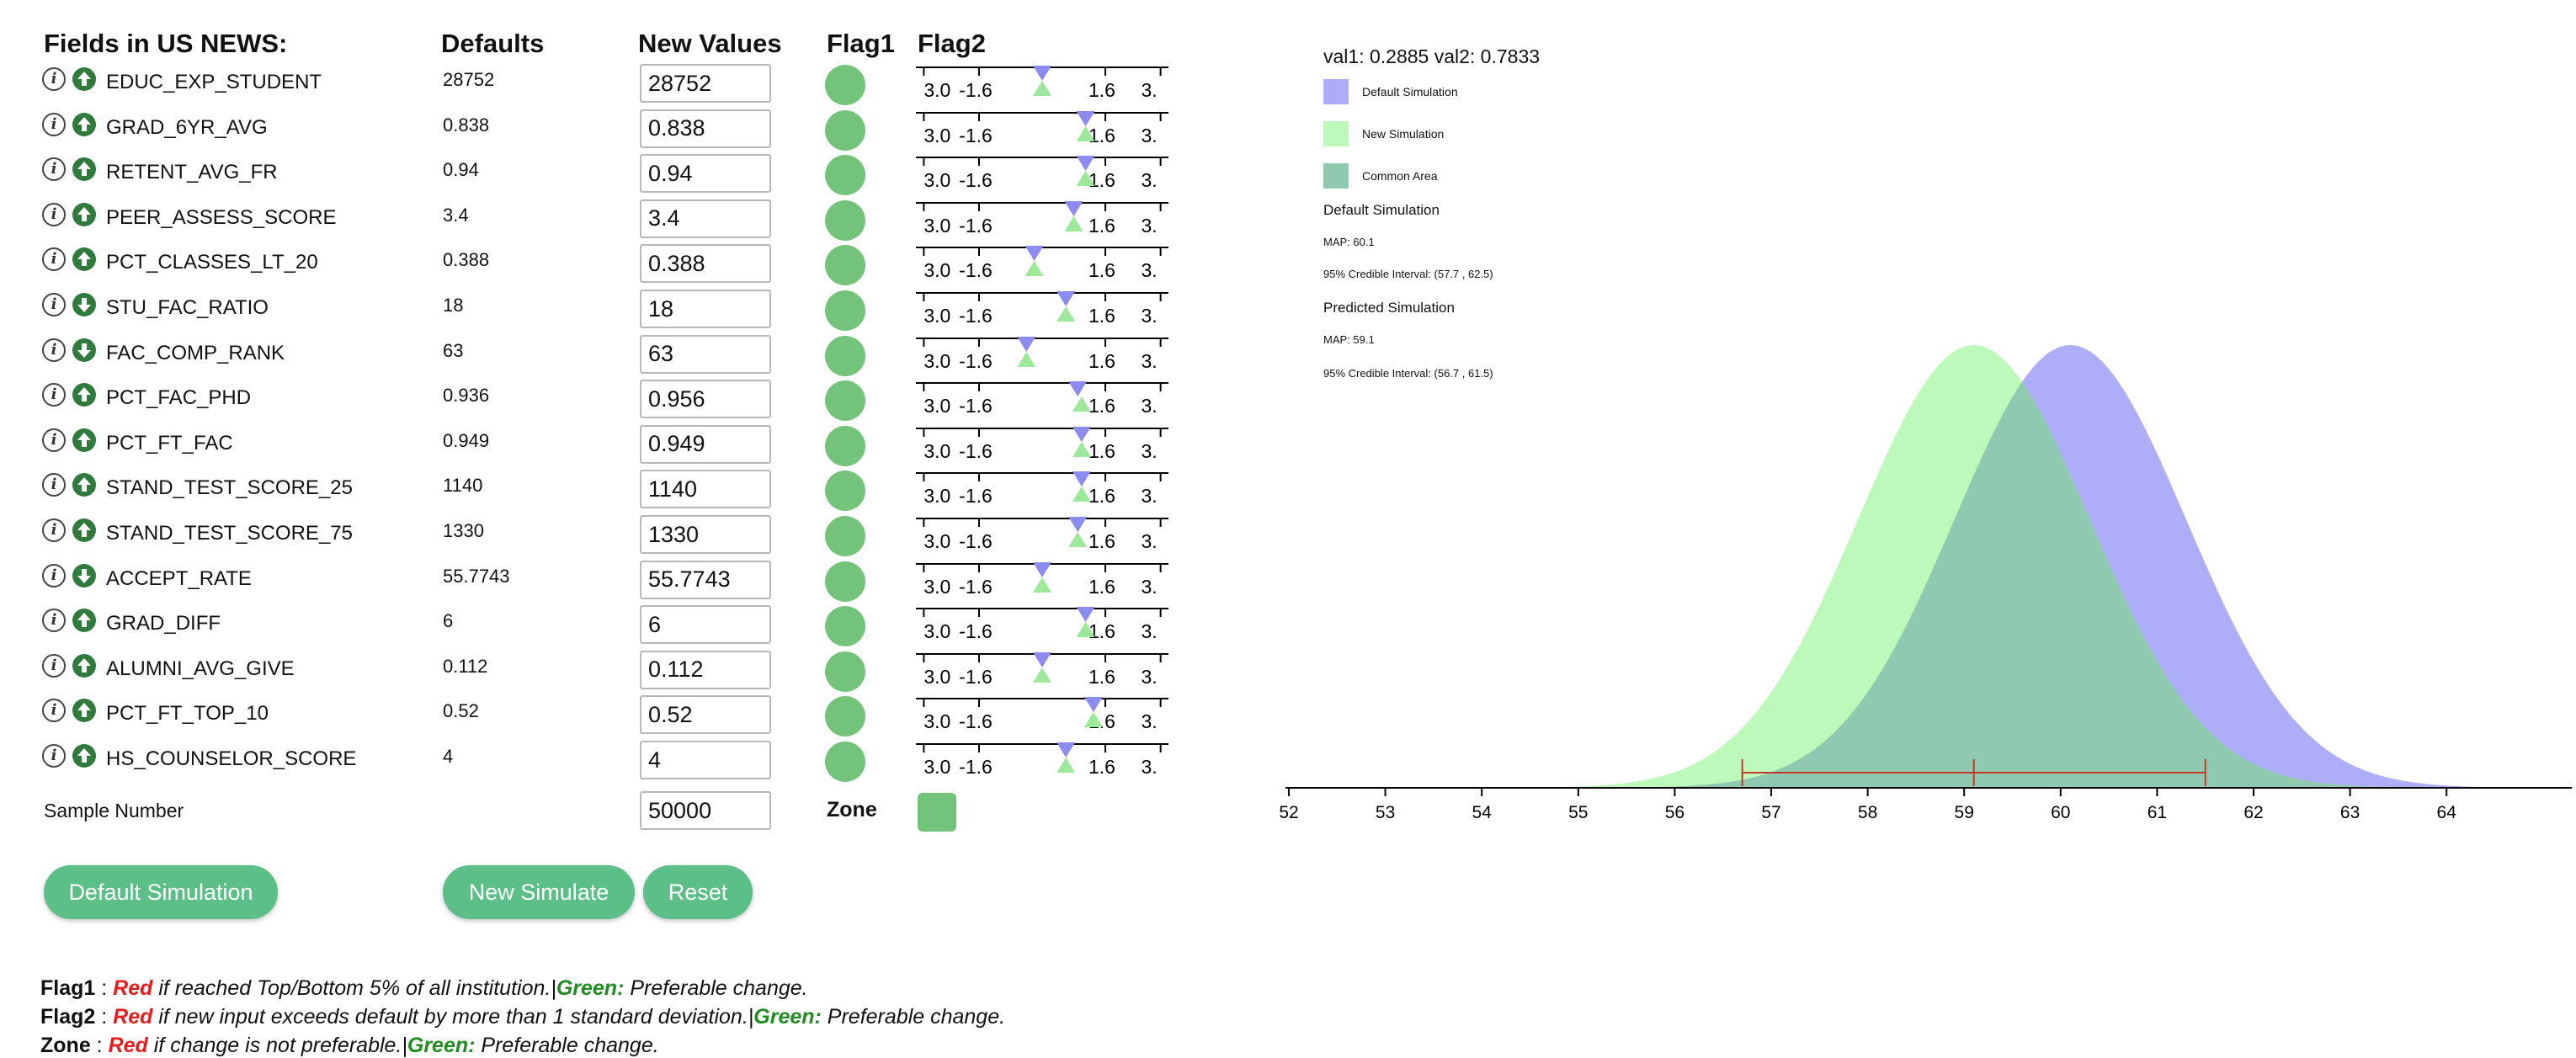  Describe the element at coordinates (187, 127) in the screenshot. I see `field-name: GRAD_6YR_AVG` at that location.